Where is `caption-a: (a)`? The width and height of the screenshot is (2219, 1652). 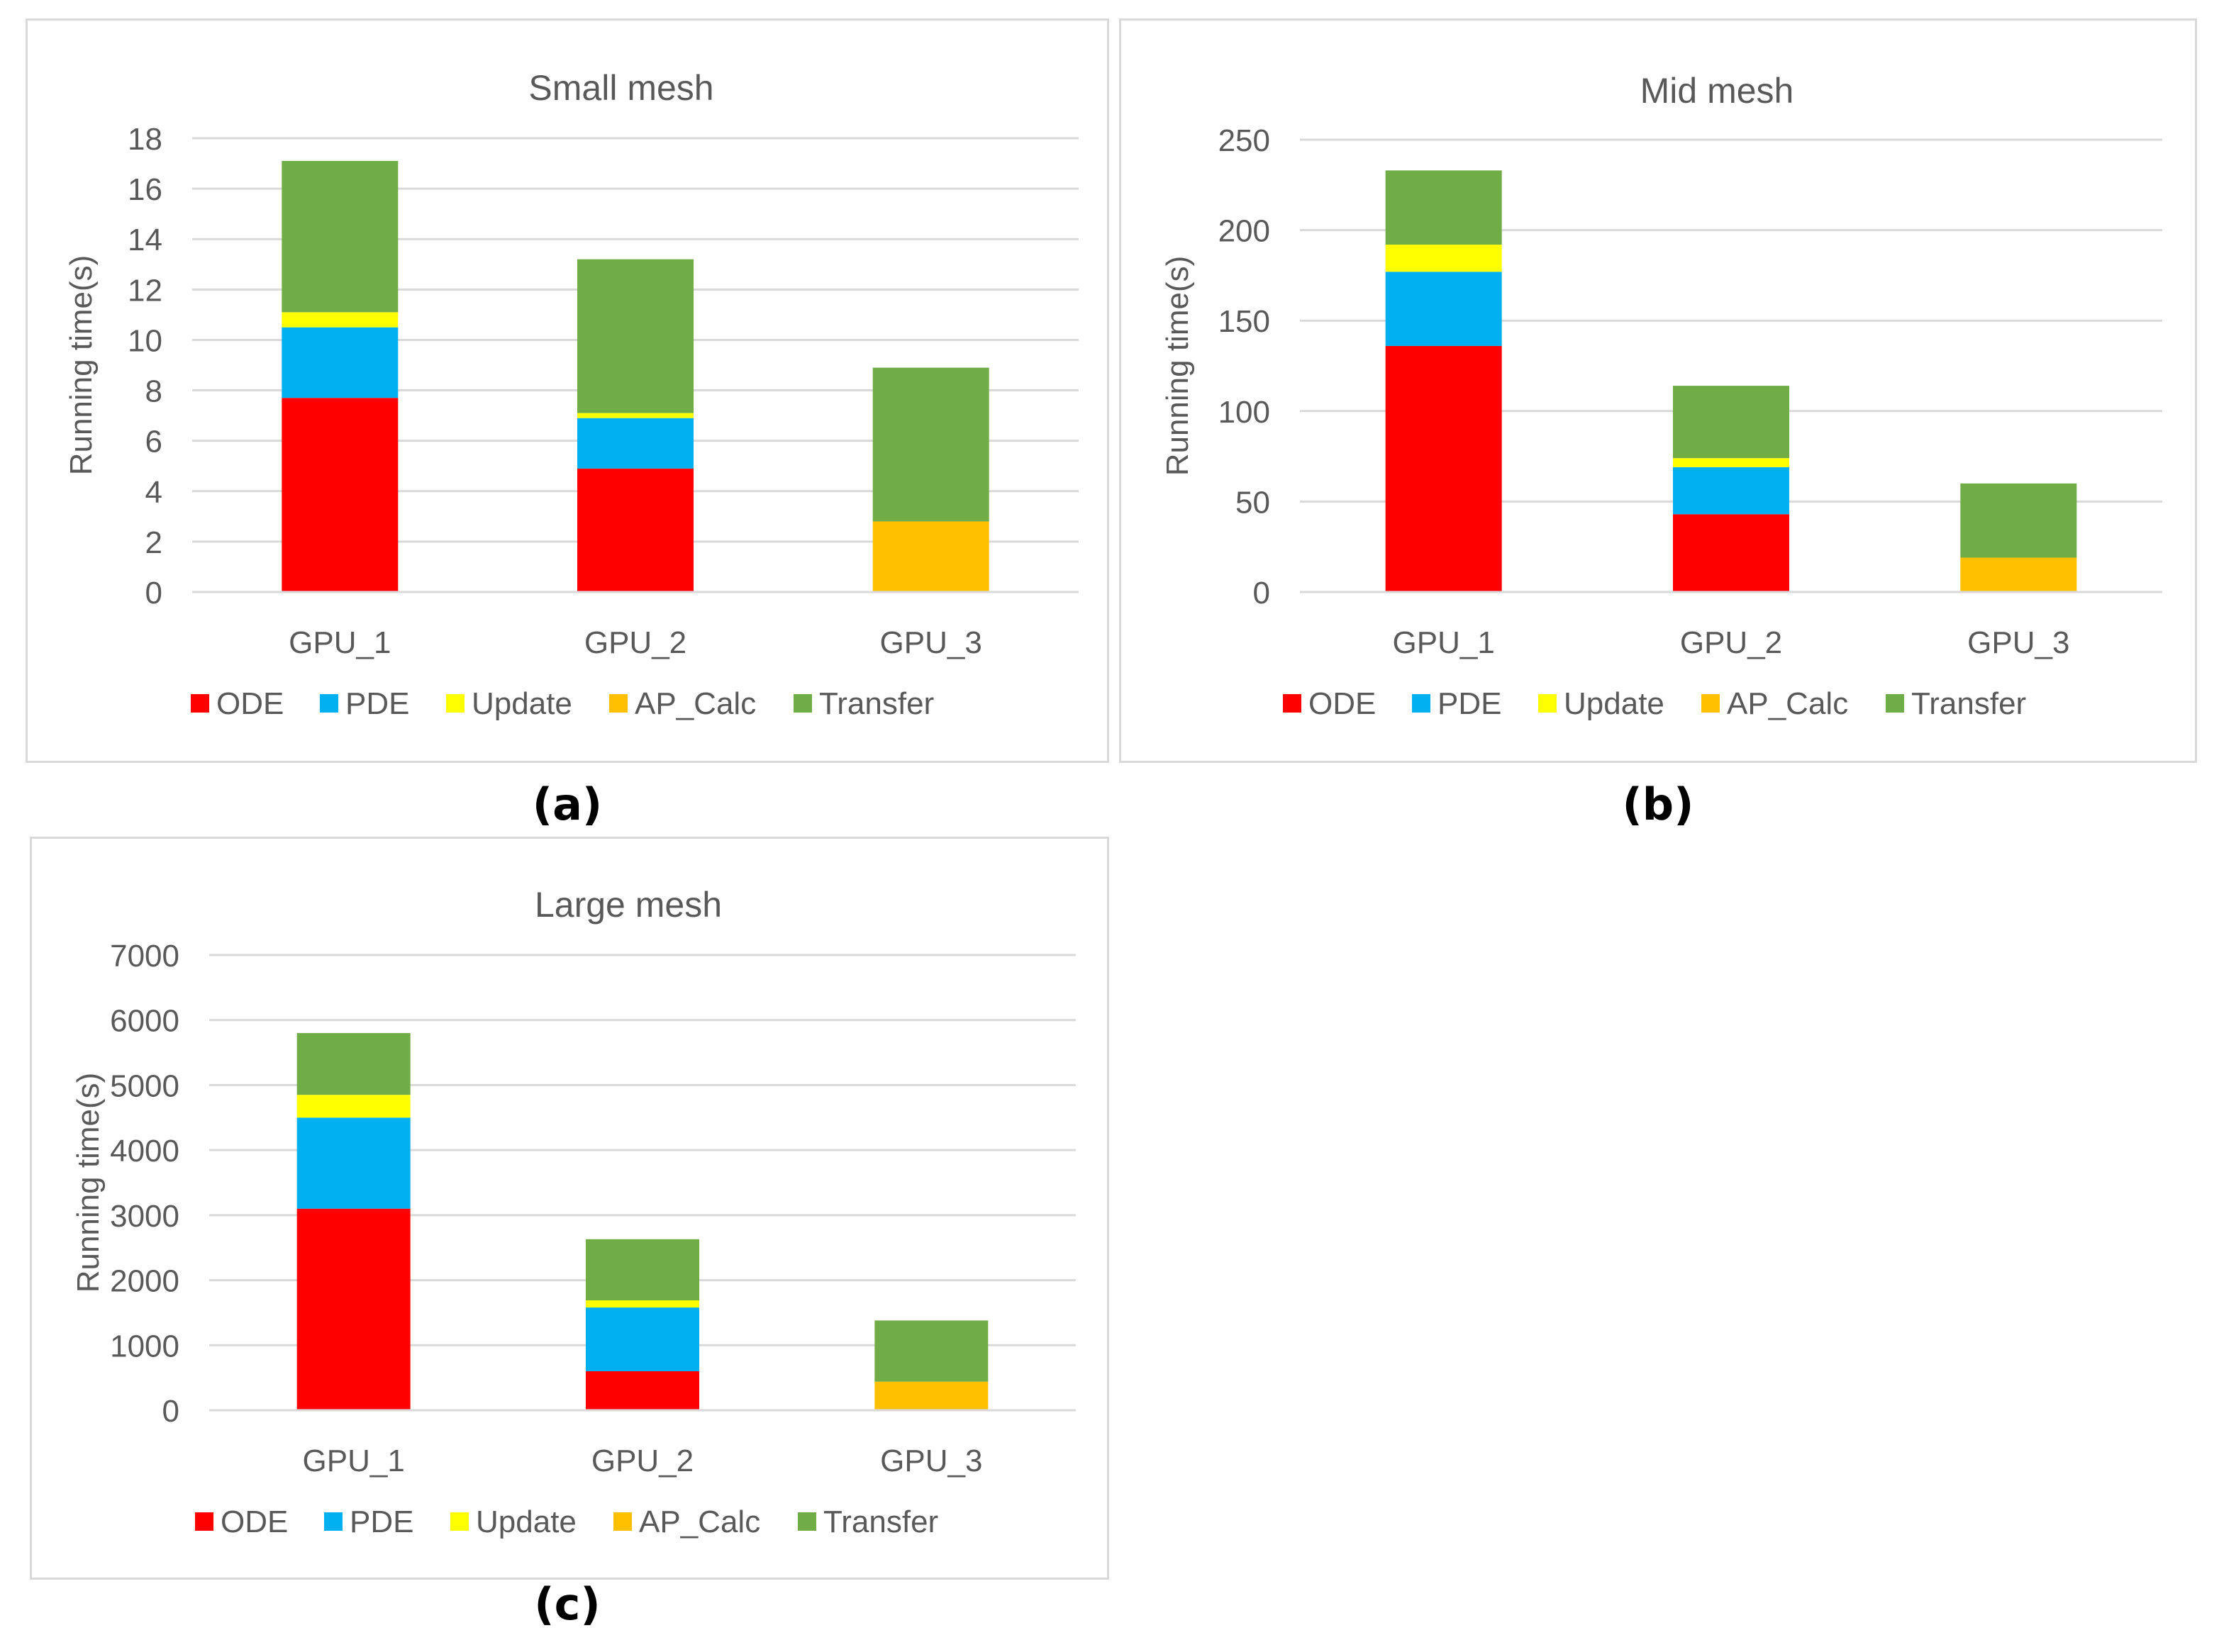
caption-a: (a) is located at coordinates (567, 804).